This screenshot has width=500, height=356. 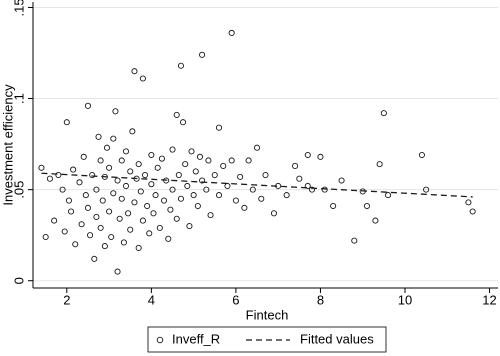 I want to click on y-tick-label: .15, so click(x=18, y=8).